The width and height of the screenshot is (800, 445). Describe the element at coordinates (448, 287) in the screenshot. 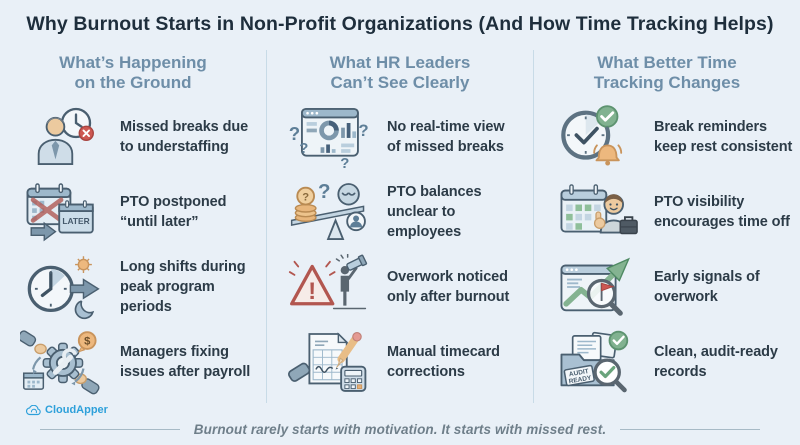

I see `item-label: Overwork noticed only after burnout` at that location.